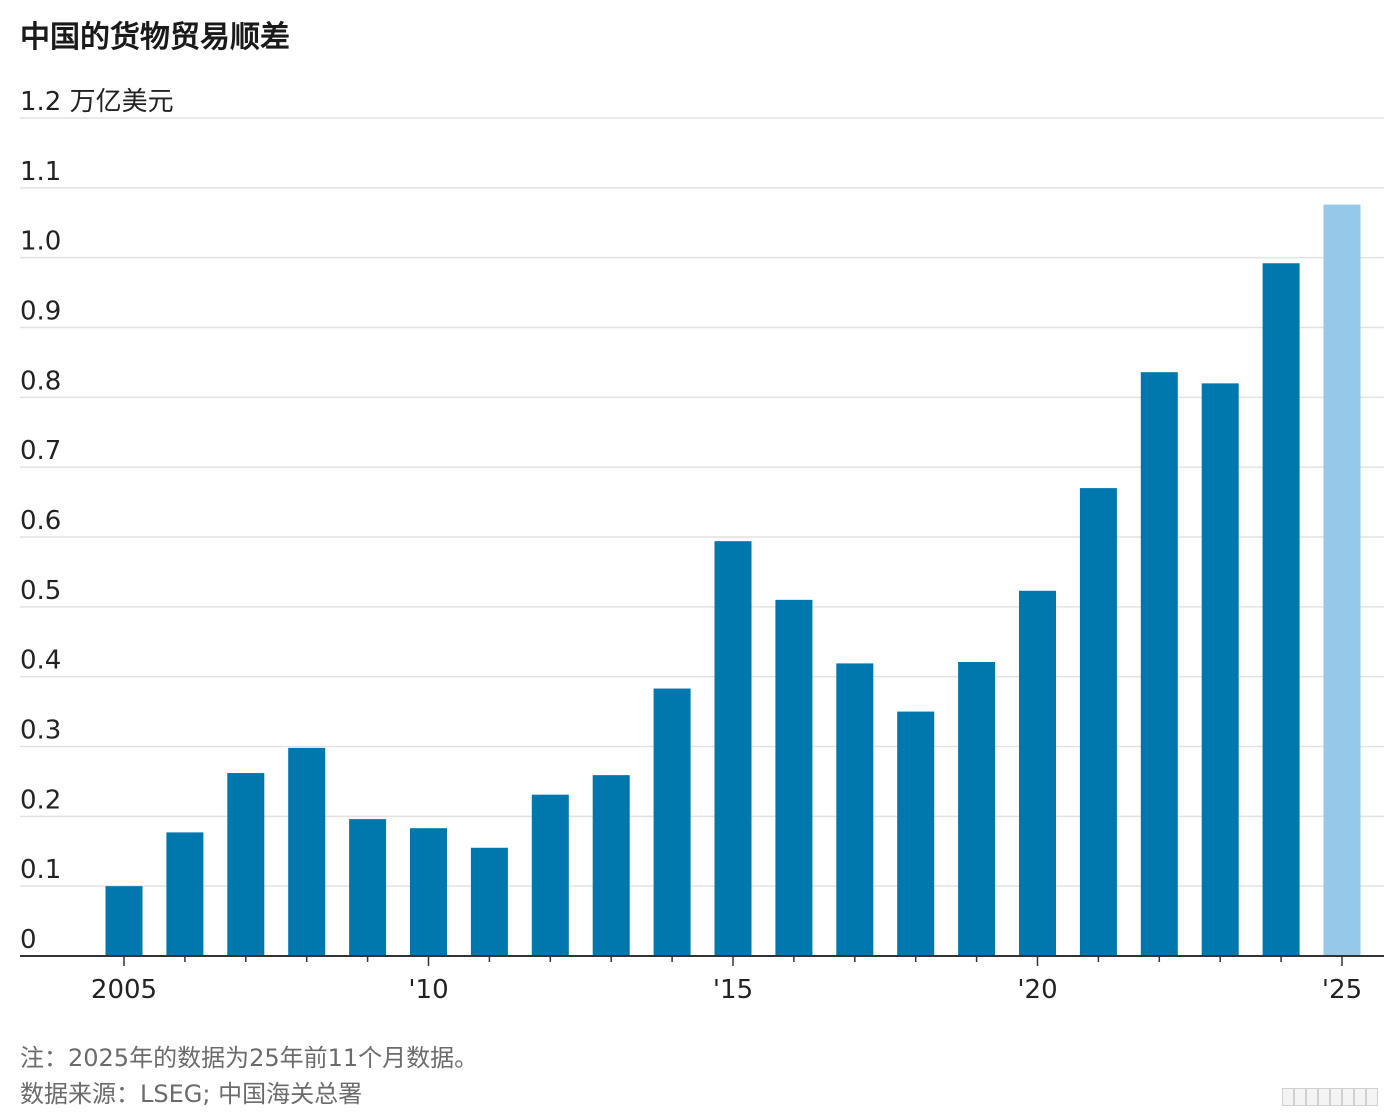 The image size is (1398, 1114). I want to click on y-tick-label: 0.1, so click(40, 870).